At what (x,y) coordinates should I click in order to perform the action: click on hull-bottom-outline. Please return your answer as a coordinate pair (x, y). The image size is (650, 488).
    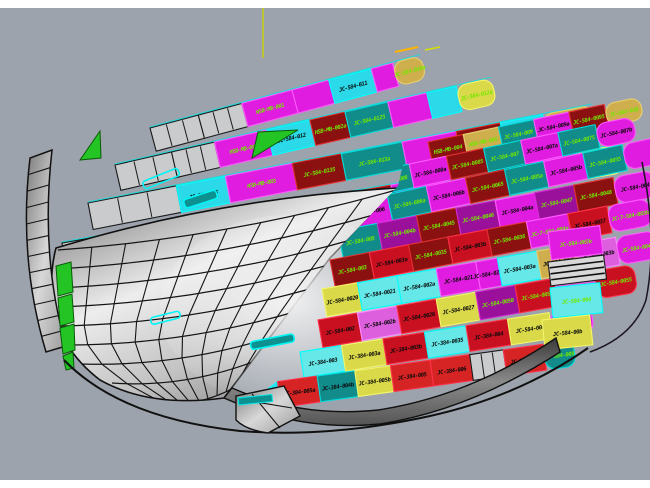
    Looking at the image, I should click on (326, 390).